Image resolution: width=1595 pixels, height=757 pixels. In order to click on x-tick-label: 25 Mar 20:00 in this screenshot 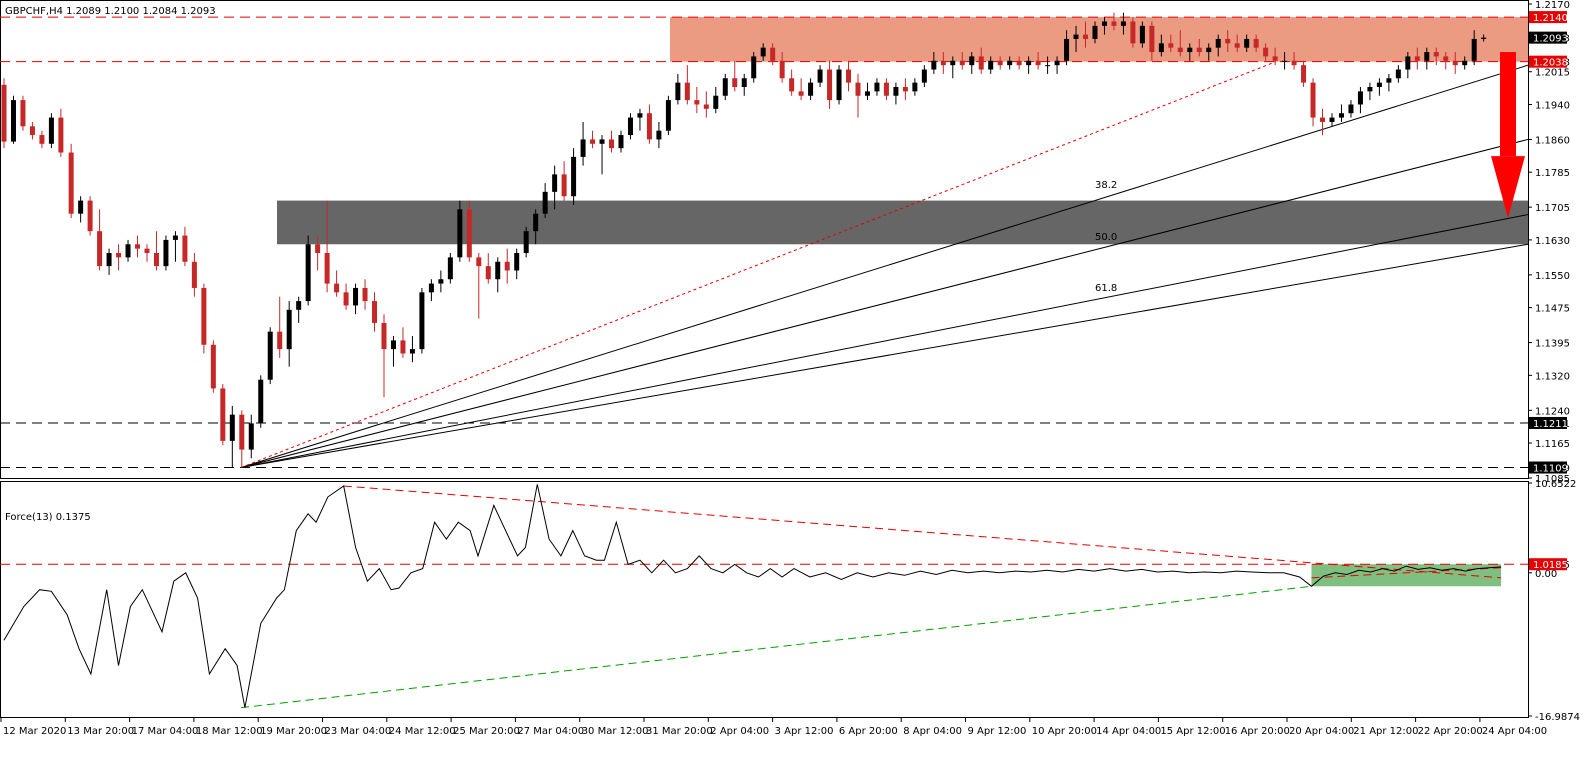, I will do `click(486, 731)`.